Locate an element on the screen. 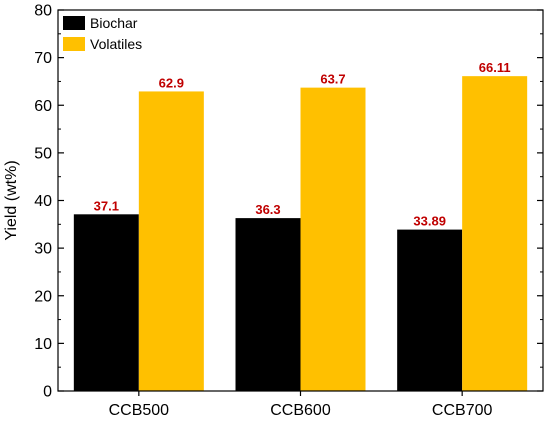 The height and width of the screenshot is (422, 550). bar-volatiles-ccb600 is located at coordinates (333, 239).